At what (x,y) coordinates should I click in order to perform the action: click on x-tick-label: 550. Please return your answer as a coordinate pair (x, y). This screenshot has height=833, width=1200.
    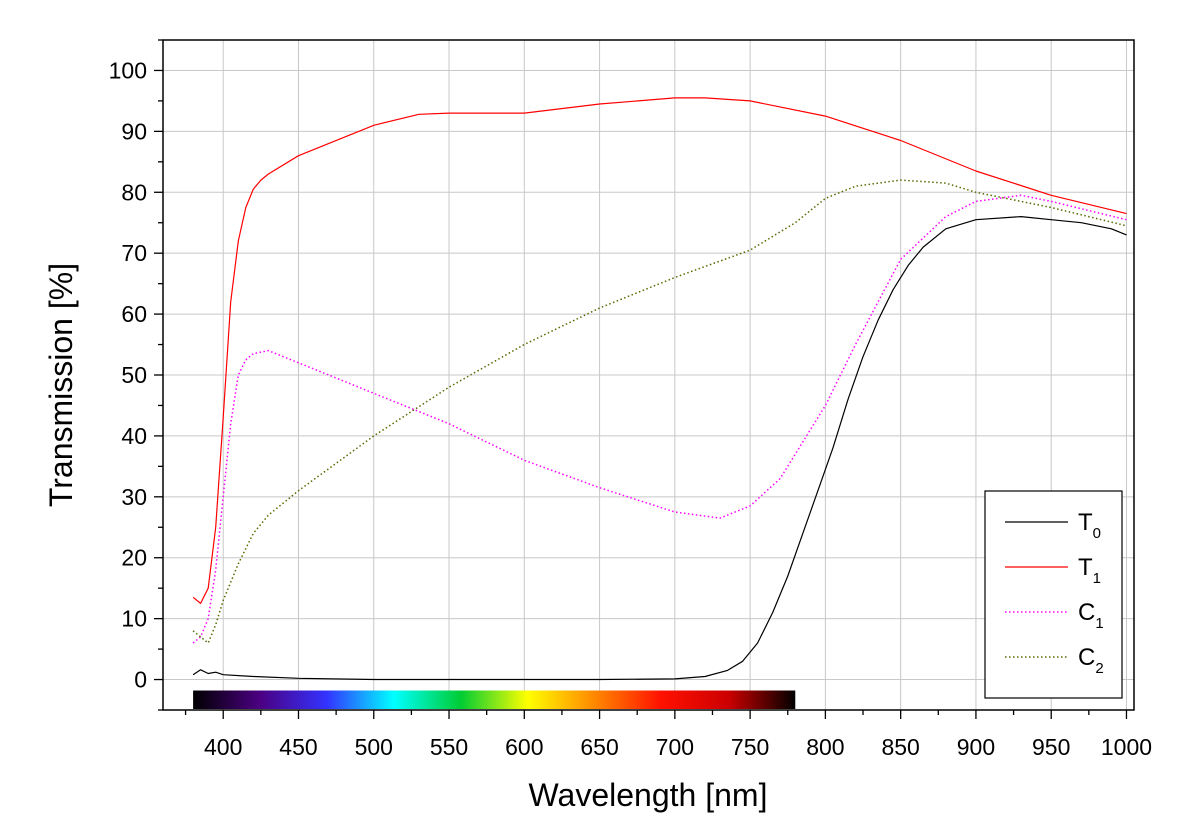
    Looking at the image, I should click on (449, 747).